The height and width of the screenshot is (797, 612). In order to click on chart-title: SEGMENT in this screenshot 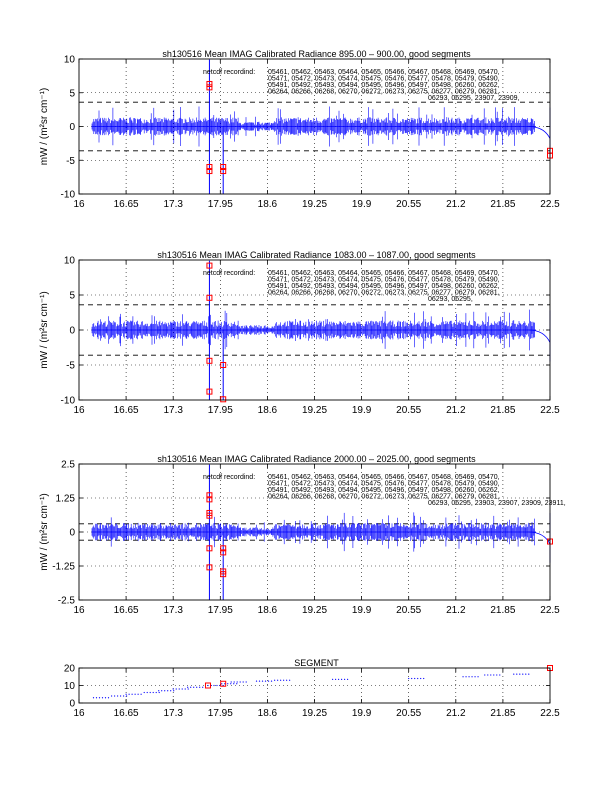, I will do `click(316, 663)`.